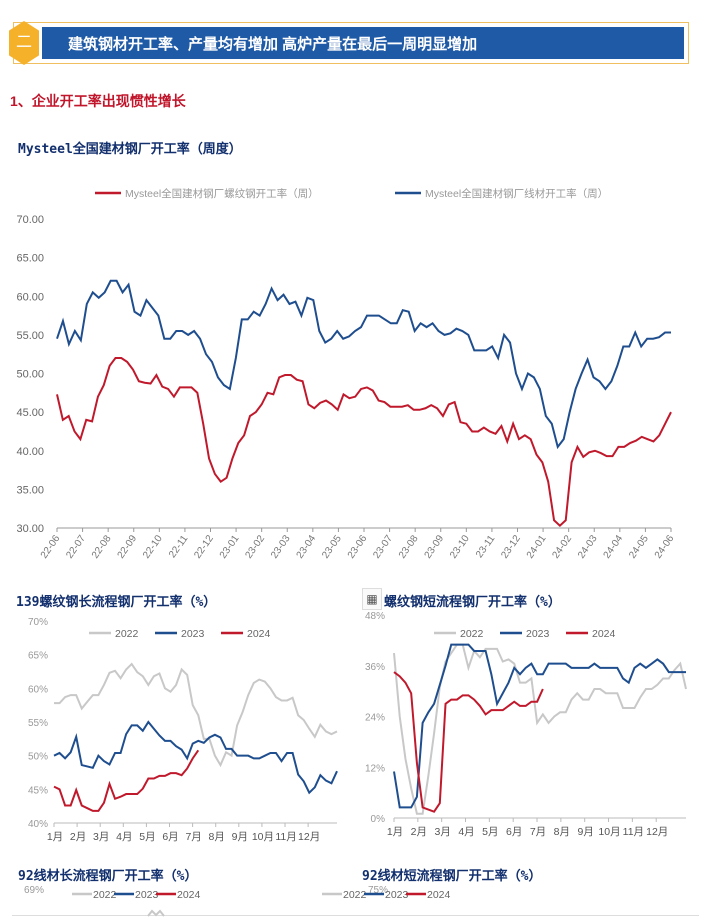 The width and height of the screenshot is (721, 923). What do you see at coordinates (409, 547) in the screenshot?
I see `x-tick-label: 23-08` at bounding box center [409, 547].